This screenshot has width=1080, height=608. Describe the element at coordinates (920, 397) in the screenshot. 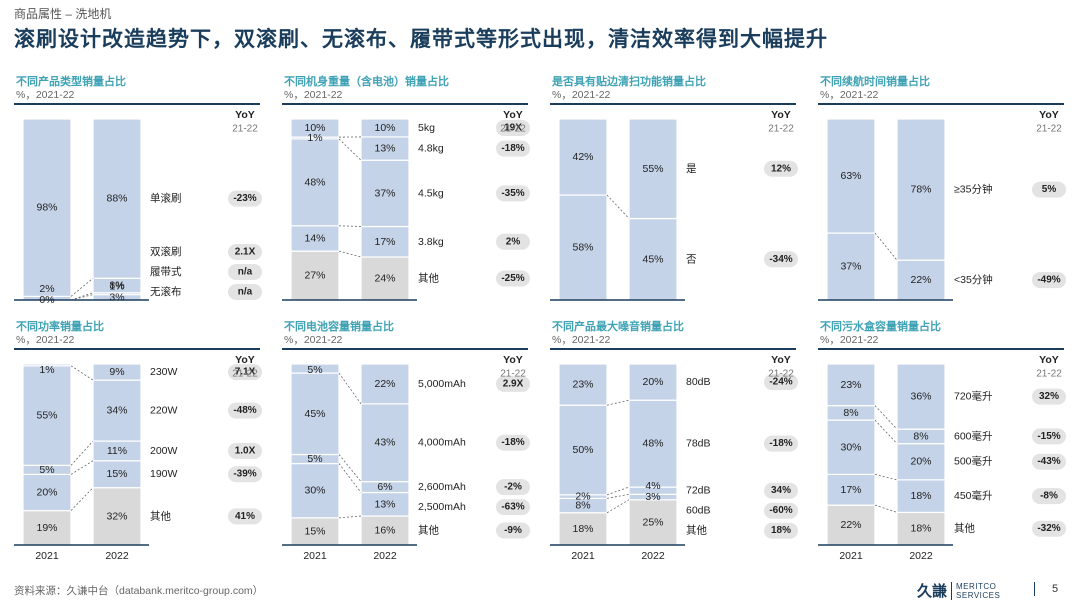

I see `segment-label: 36%` at that location.